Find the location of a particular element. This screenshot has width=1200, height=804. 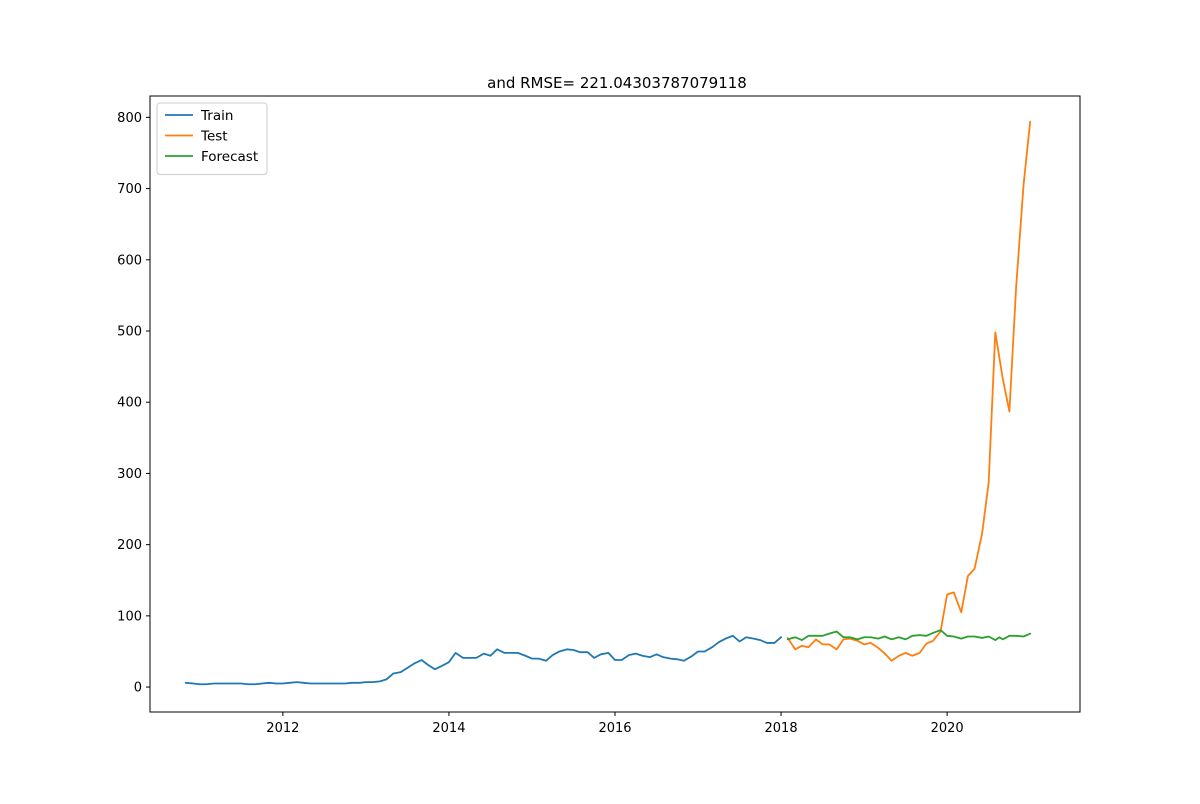

y-tick-label: 400 is located at coordinates (129, 403).